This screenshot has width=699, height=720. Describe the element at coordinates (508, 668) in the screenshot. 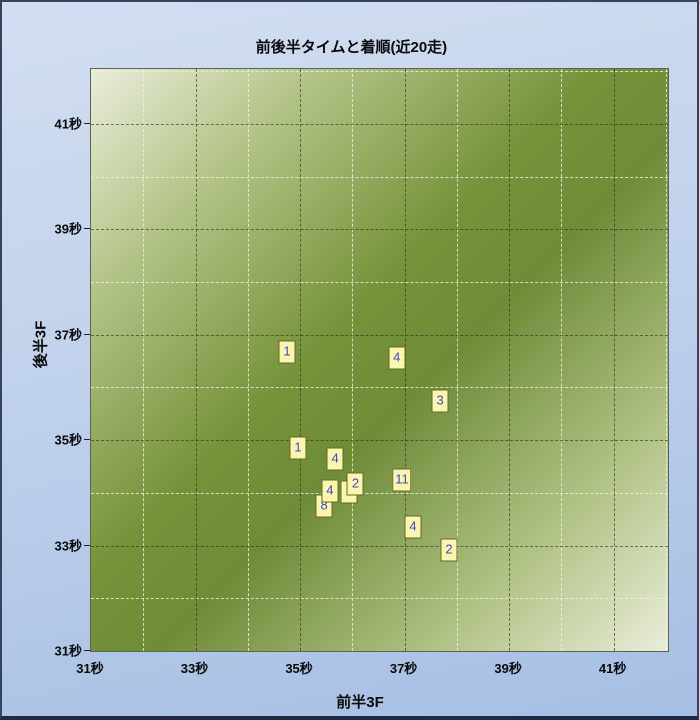

I see `x-tick-label: 39秒` at that location.